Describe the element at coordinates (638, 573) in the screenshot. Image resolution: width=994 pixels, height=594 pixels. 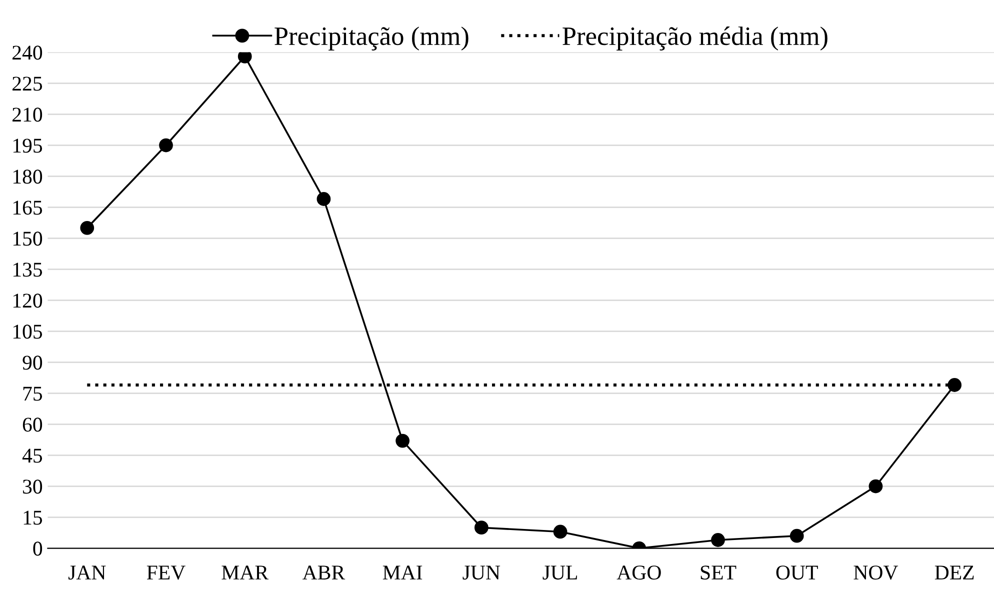
I see `x-tick-label: AGO` at that location.